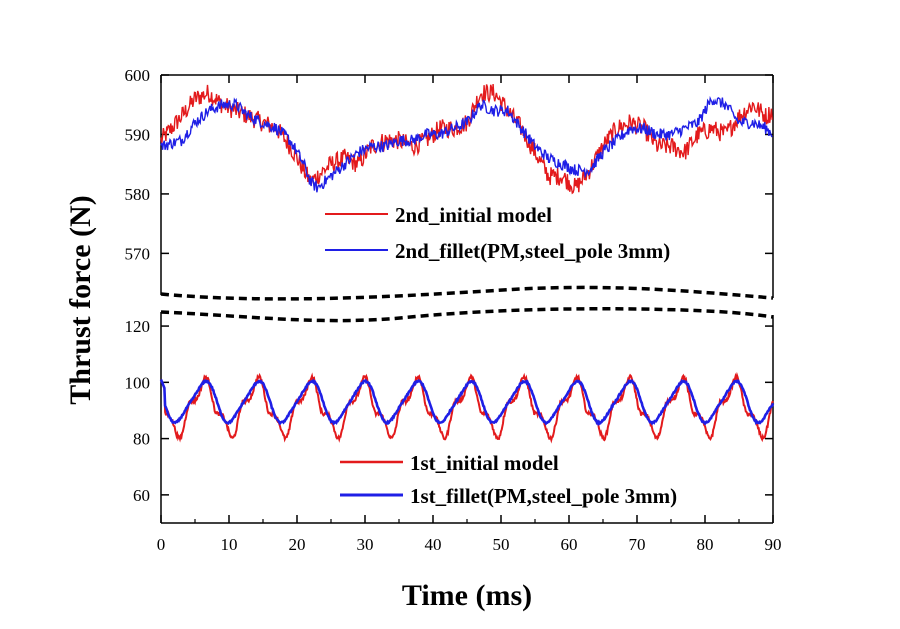 This screenshot has width=900, height=629. I want to click on x-tick-label: 10, so click(229, 544).